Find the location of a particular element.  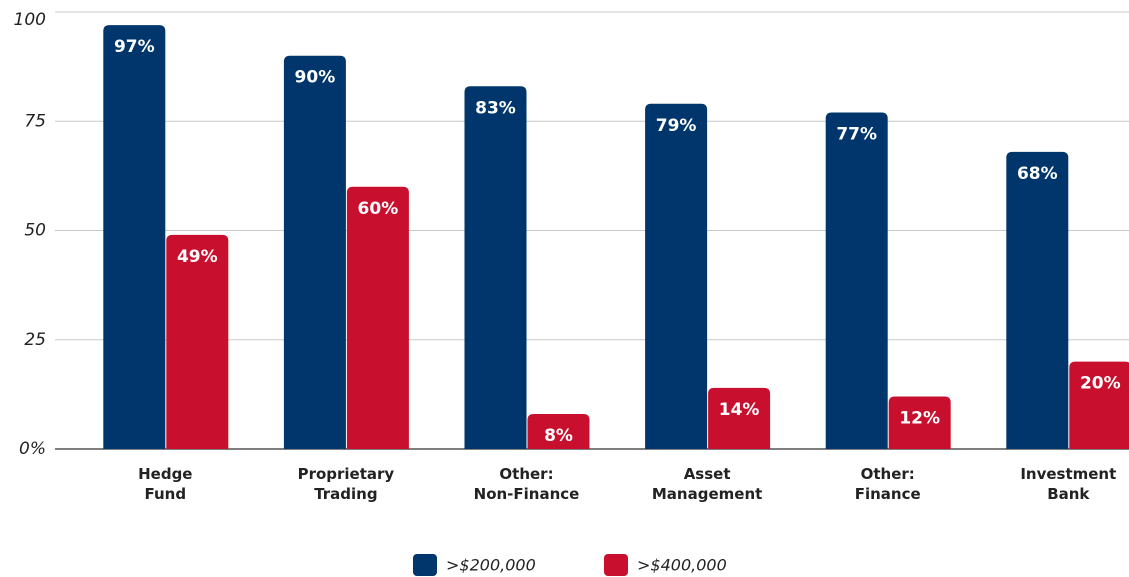

x-tick-label: Other: Finance is located at coordinates (888, 484).